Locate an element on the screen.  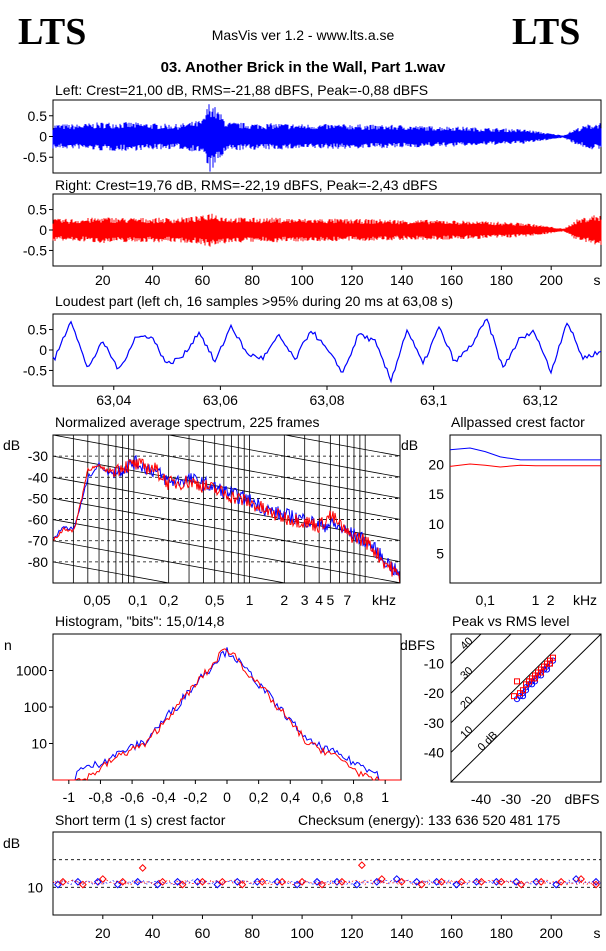
crest-series-right is located at coordinates (327, 882).